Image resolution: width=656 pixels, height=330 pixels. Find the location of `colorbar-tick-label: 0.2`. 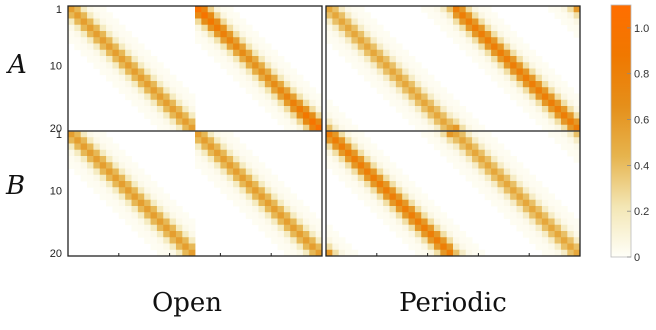

colorbar-tick-label: 0.2 is located at coordinates (641, 212).